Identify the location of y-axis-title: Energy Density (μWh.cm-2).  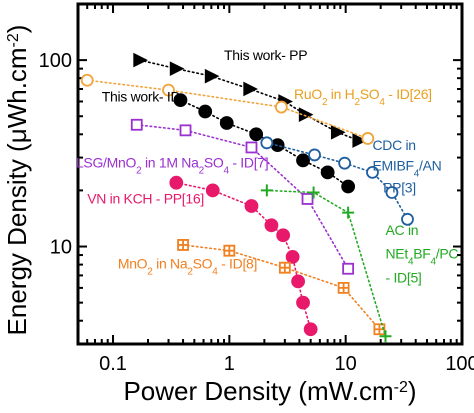
(17, 180).